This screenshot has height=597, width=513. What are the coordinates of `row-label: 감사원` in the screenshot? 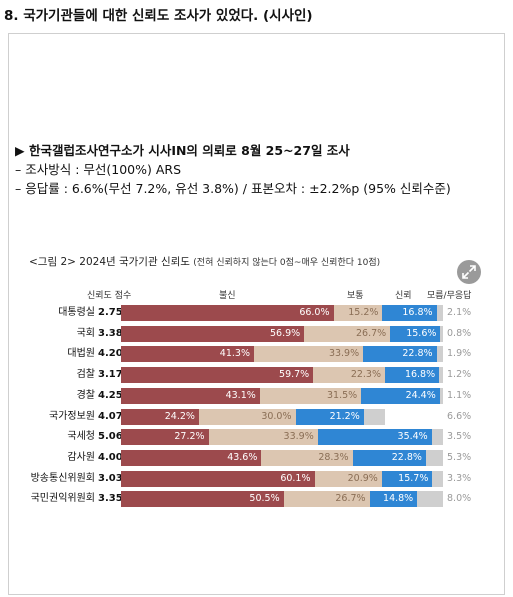 It's located at (81, 457).